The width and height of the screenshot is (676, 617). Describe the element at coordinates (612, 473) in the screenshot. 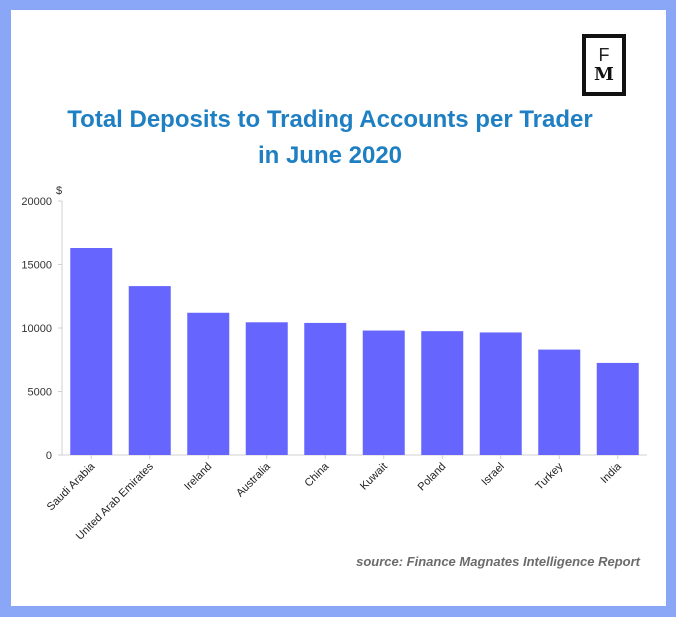

I see `x-tick-label: India` at that location.